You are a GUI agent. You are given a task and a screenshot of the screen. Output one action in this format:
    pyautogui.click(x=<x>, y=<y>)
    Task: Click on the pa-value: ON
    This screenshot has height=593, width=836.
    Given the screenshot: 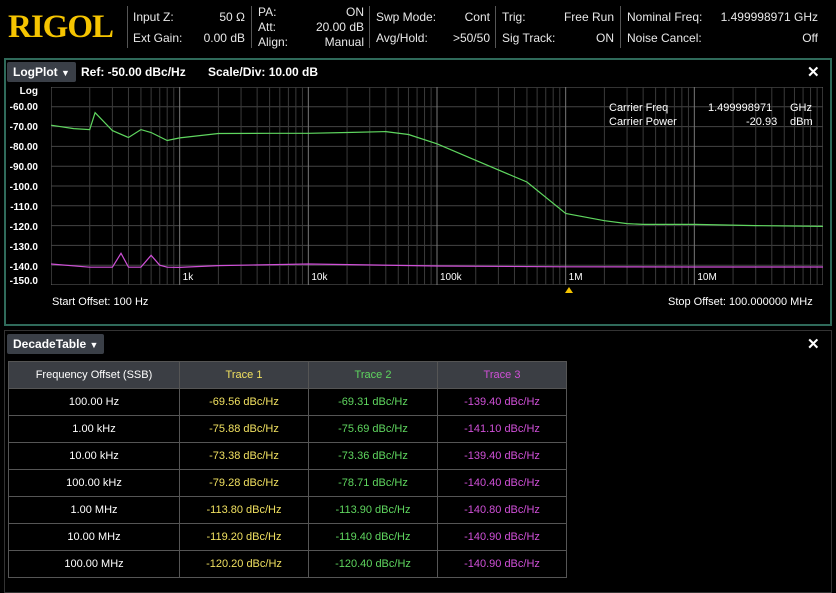 What is the action you would take?
    pyautogui.click(x=355, y=12)
    